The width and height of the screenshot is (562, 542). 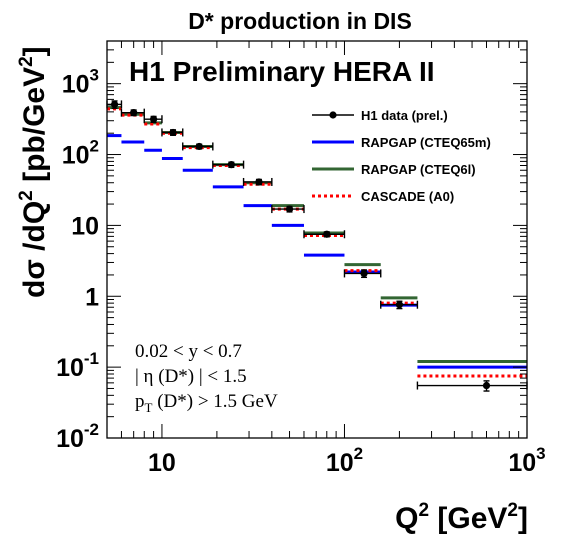 What do you see at coordinates (468, 518) in the screenshot?
I see `x-axis-unit-open: [GeV` at bounding box center [468, 518].